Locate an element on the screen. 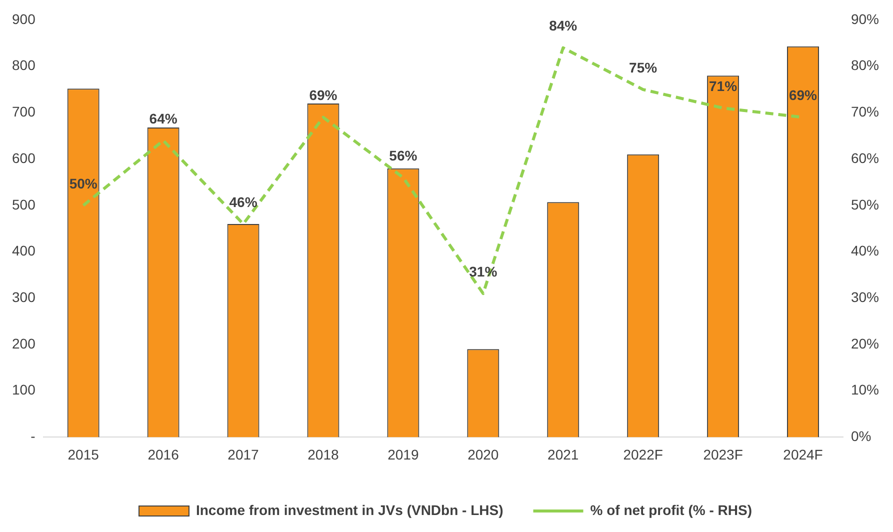 This screenshot has height=532, width=893. y-tick-label: 600 is located at coordinates (24, 158).